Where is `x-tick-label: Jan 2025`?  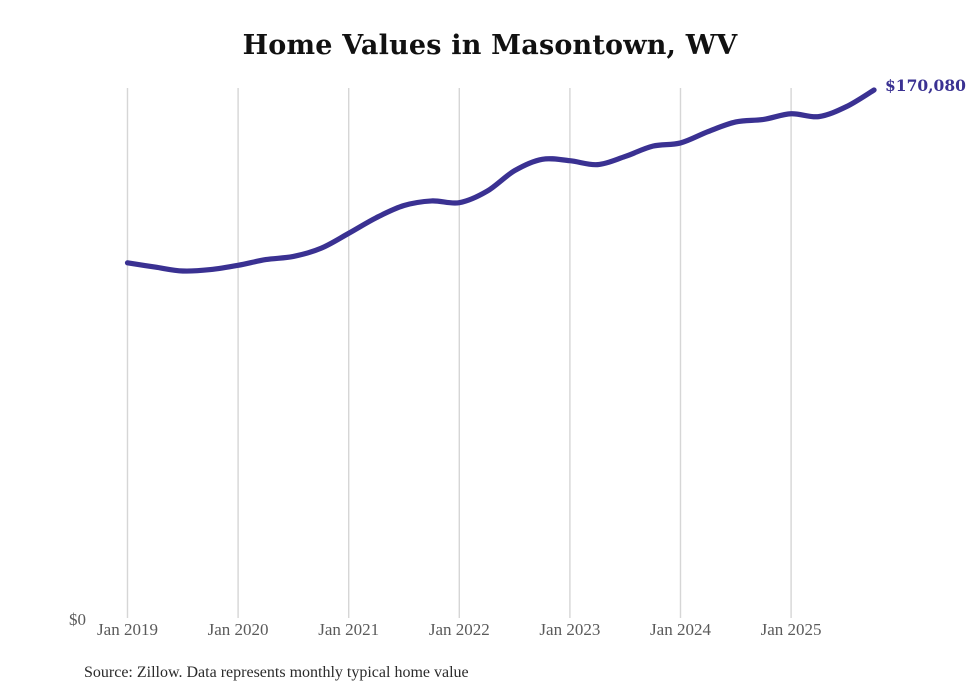 x-tick-label: Jan 2025 is located at coordinates (791, 629).